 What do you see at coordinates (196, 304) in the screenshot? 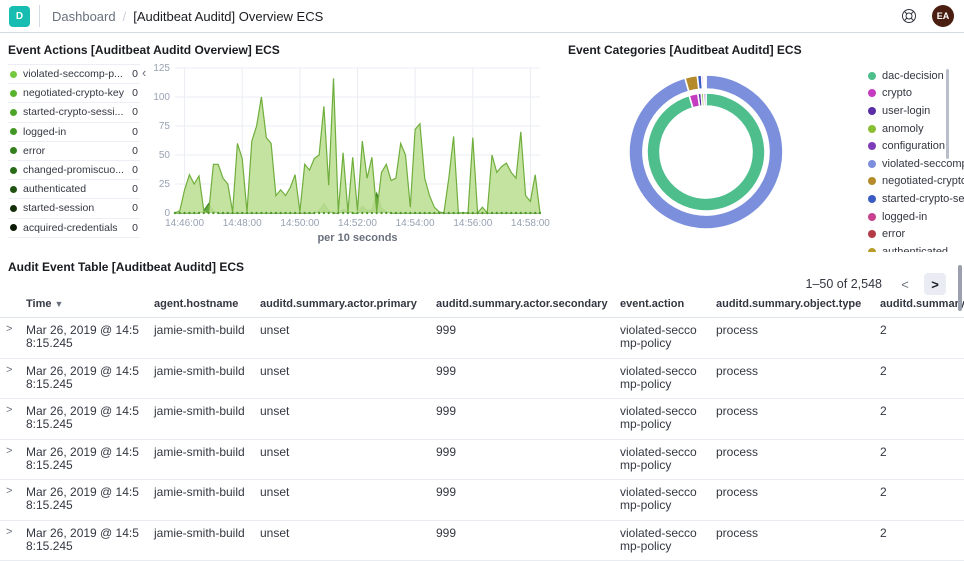
I see `column-header-label: agent.hostname` at bounding box center [196, 304].